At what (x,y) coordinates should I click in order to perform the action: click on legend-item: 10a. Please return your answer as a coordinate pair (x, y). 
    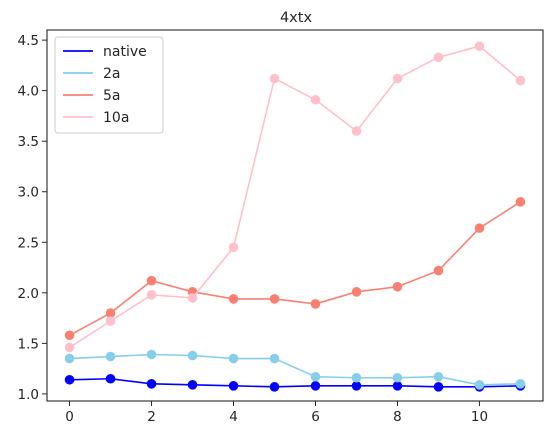
    Looking at the image, I should click on (96, 118).